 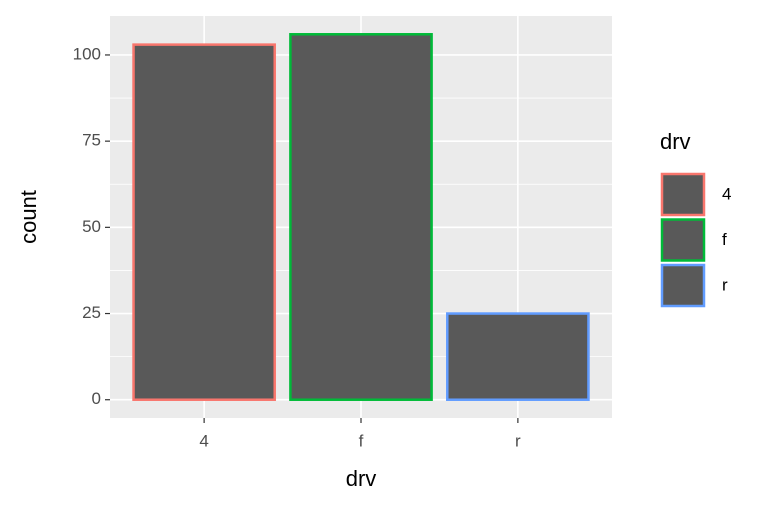 What do you see at coordinates (87, 53) in the screenshot?
I see `y-tick-label: 100` at bounding box center [87, 53].